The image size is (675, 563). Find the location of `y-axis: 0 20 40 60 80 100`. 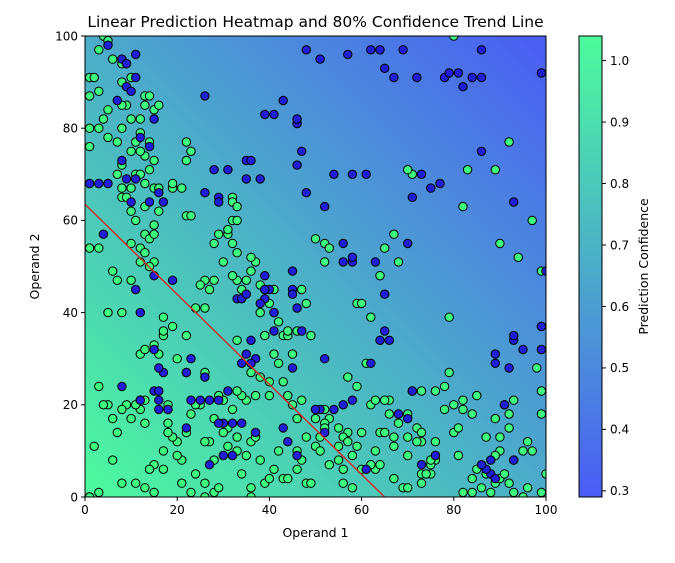

y-axis: 0 20 40 60 80 100 is located at coordinates (70, 266).